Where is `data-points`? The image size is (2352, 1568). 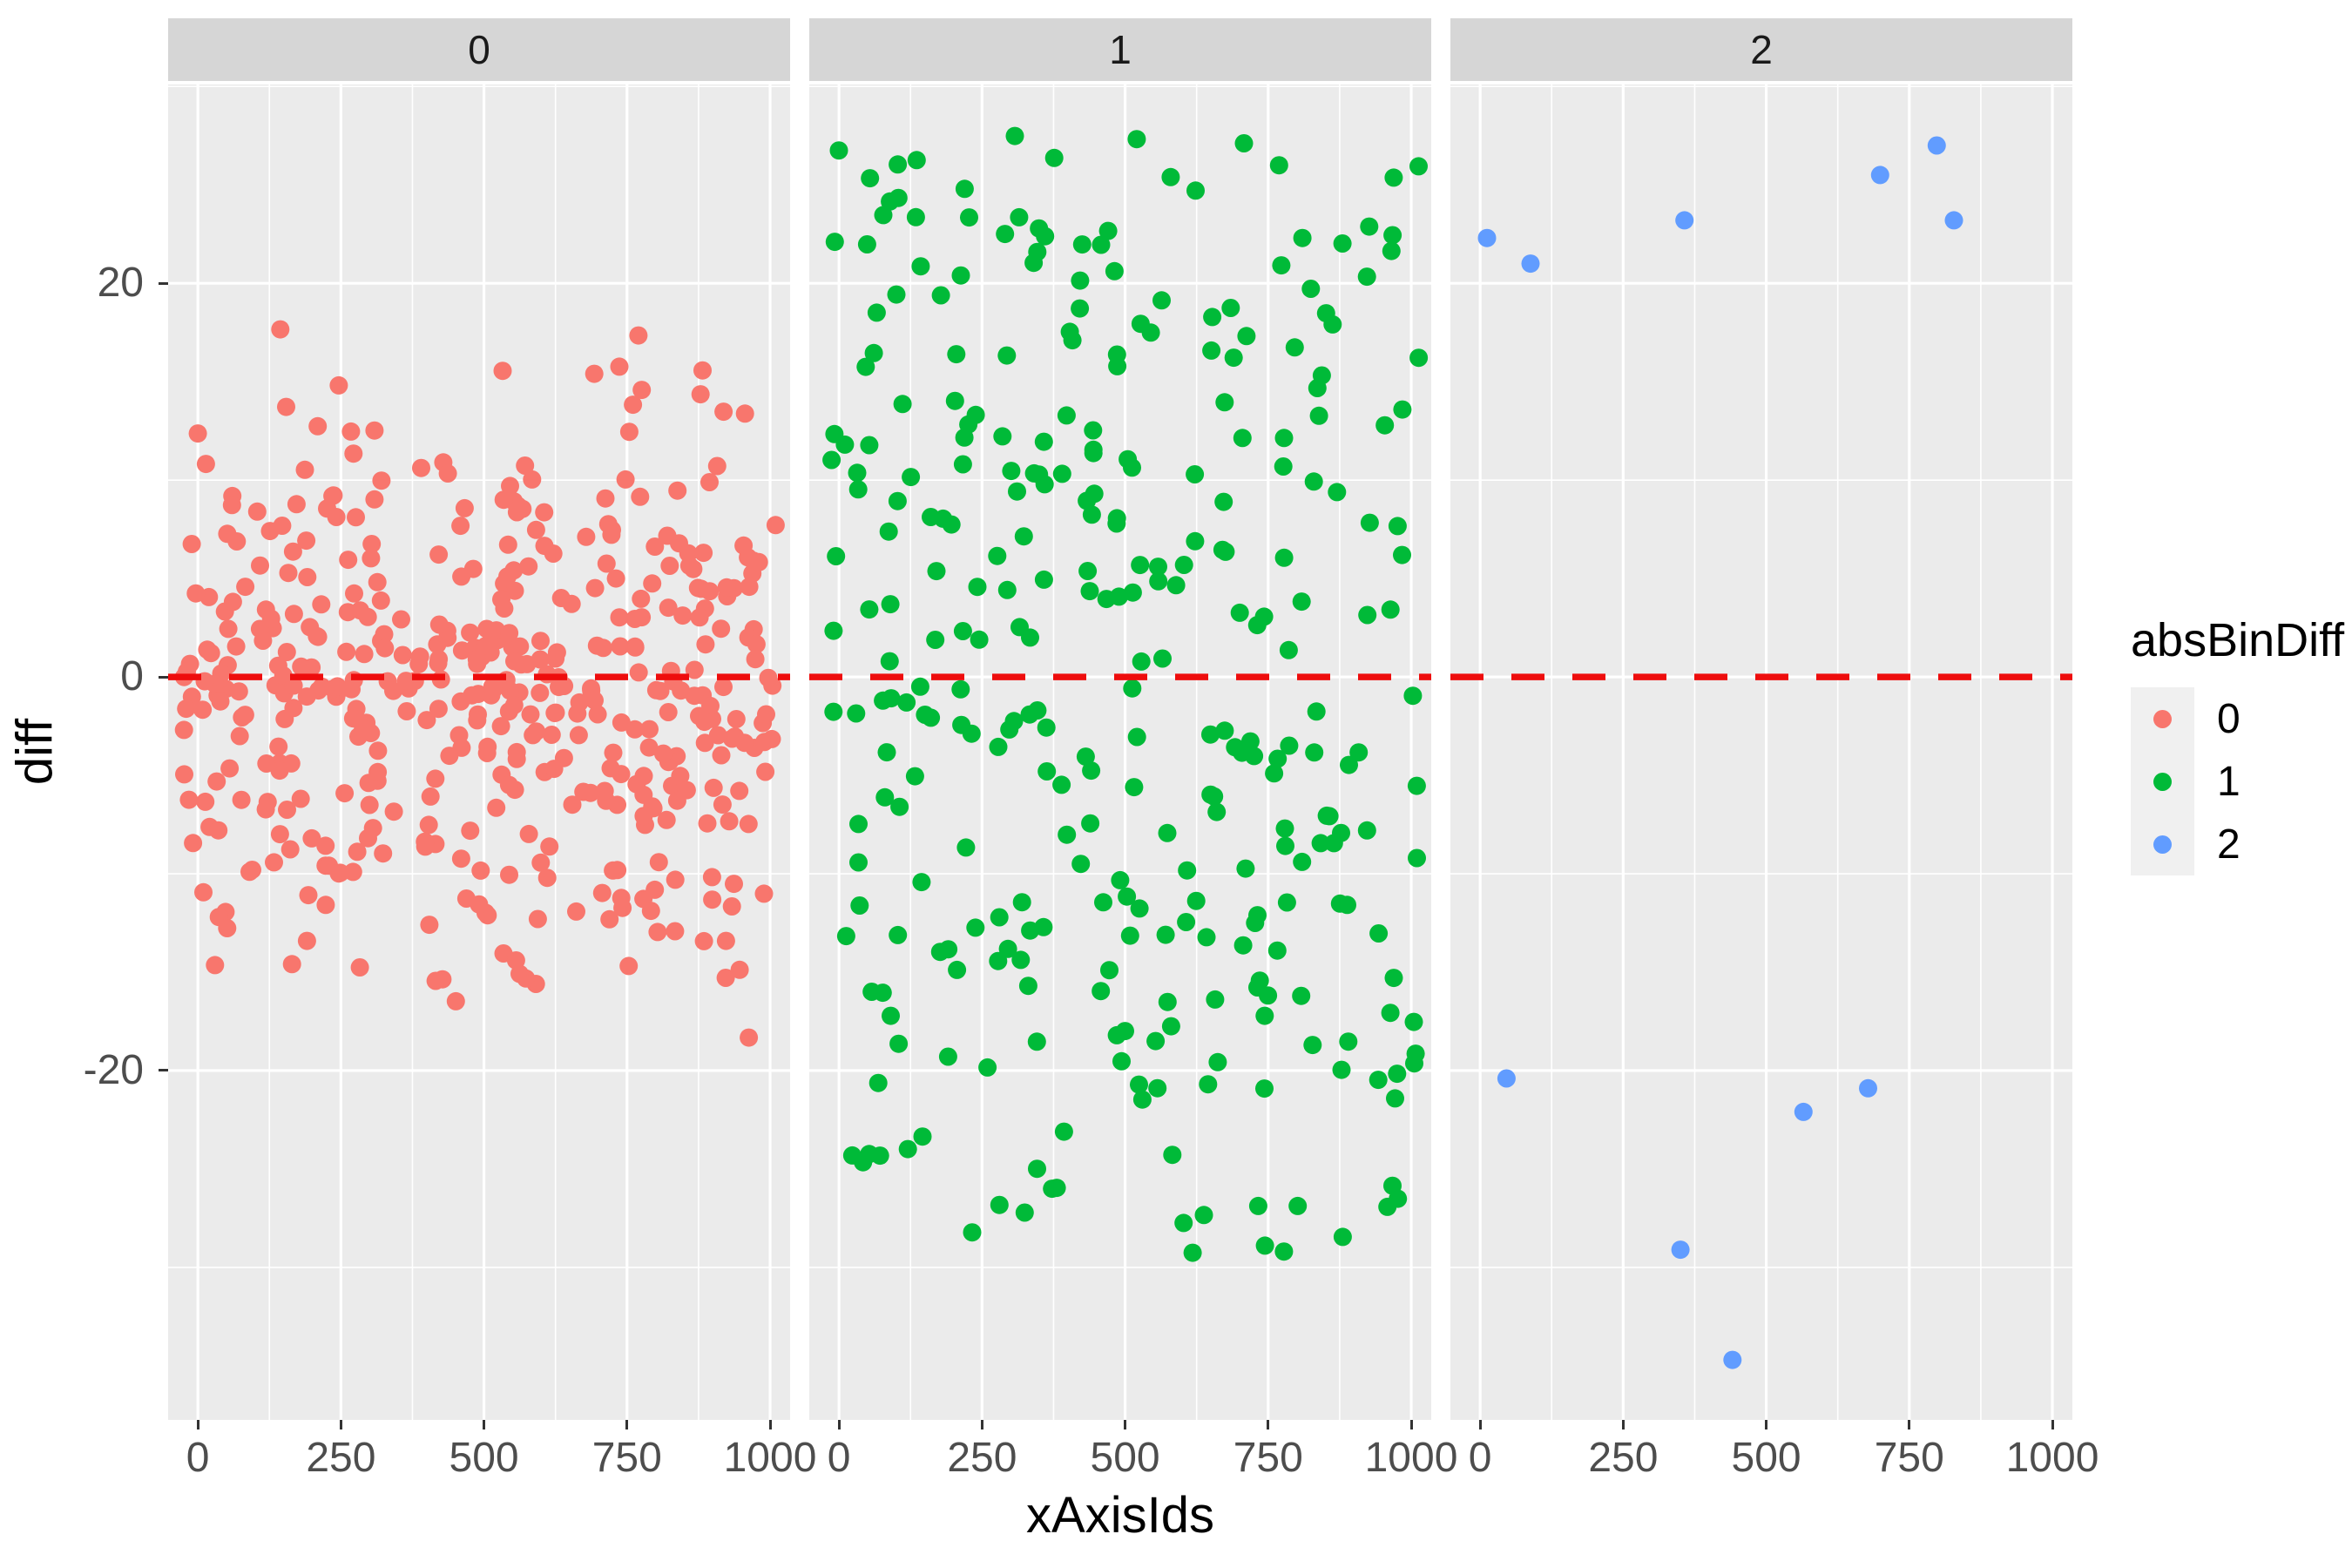
data-points is located at coordinates (480, 683).